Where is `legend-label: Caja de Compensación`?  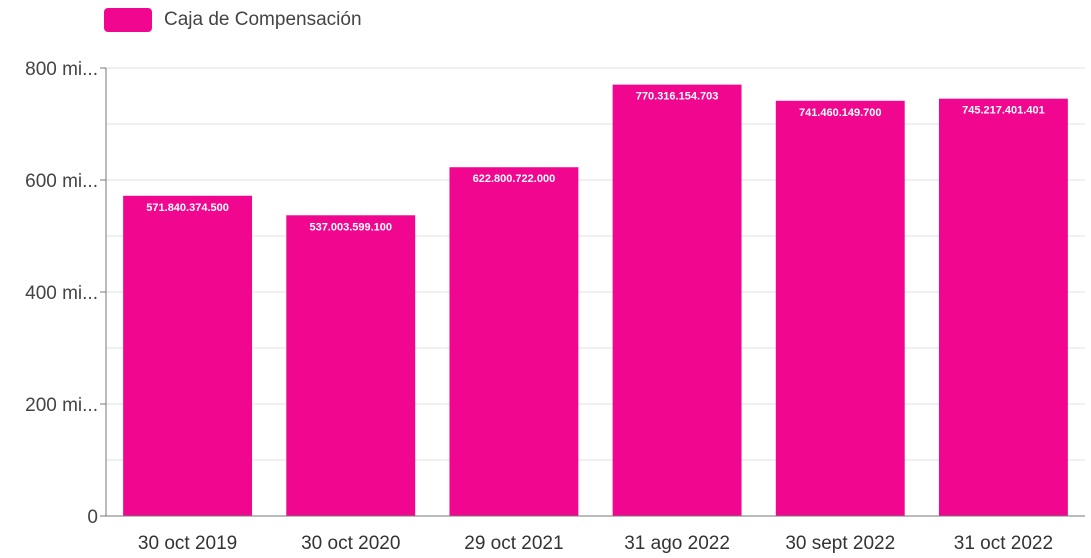 legend-label: Caja de Compensación is located at coordinates (263, 19).